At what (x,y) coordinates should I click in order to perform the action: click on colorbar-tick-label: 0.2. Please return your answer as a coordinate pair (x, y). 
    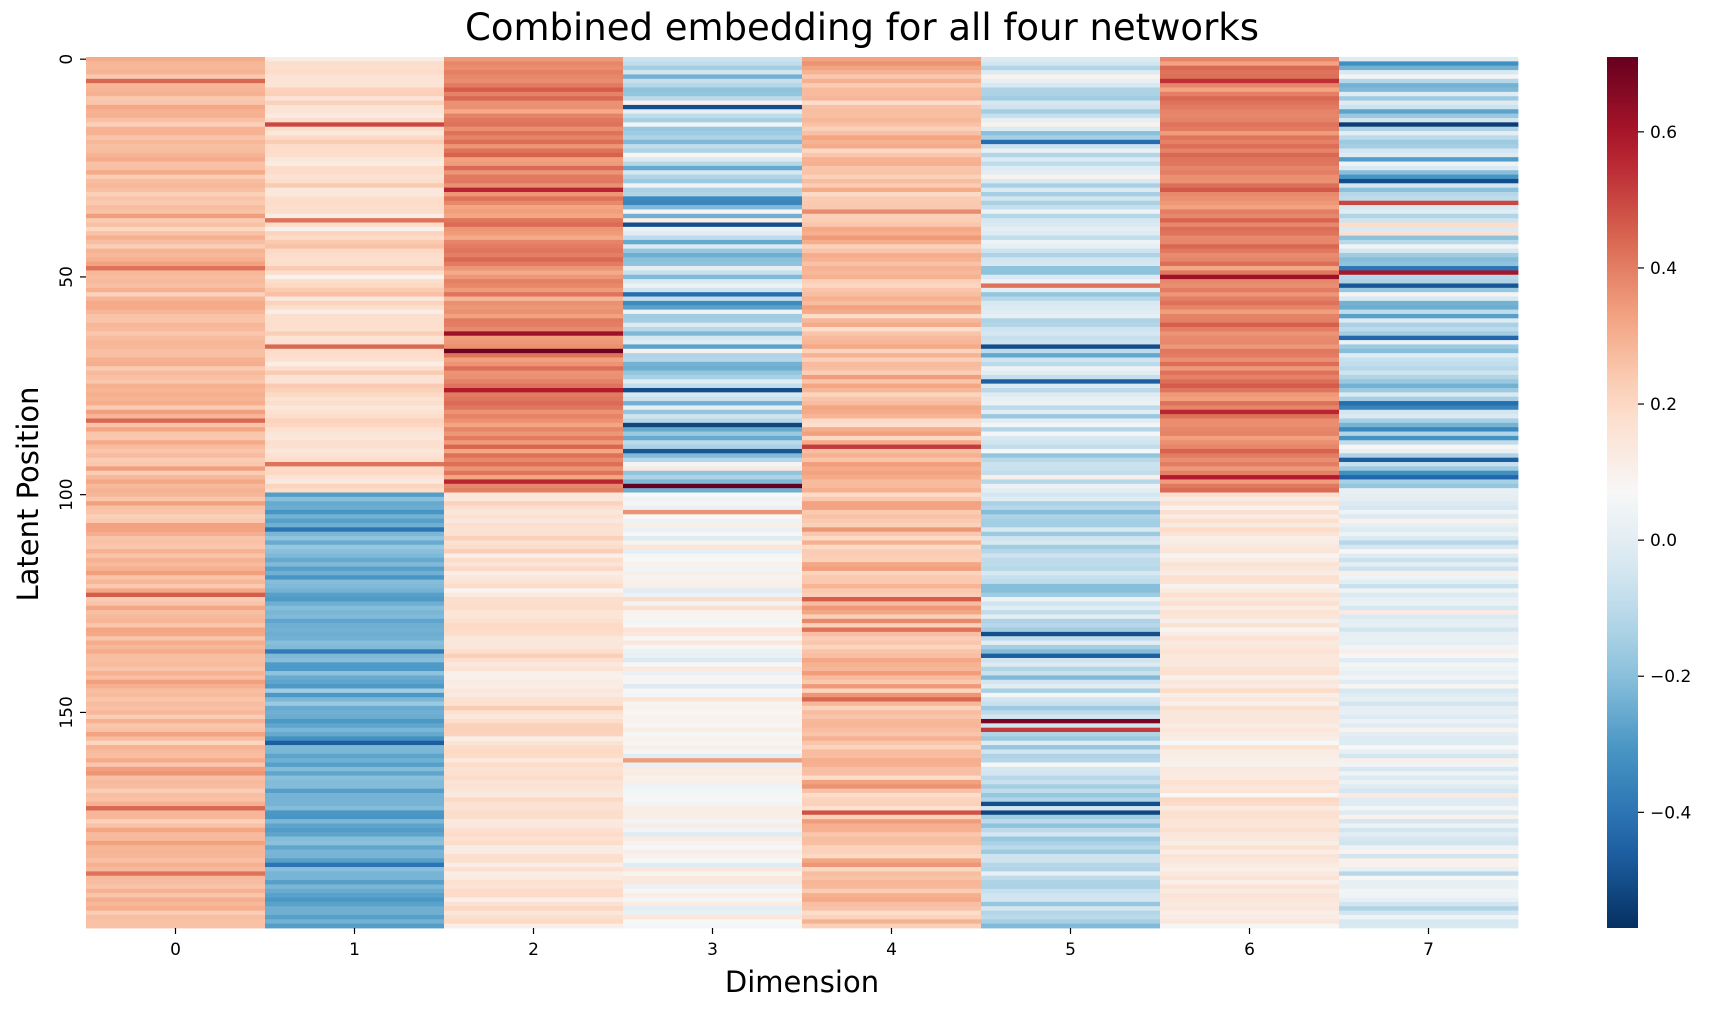
    Looking at the image, I should click on (1663, 405).